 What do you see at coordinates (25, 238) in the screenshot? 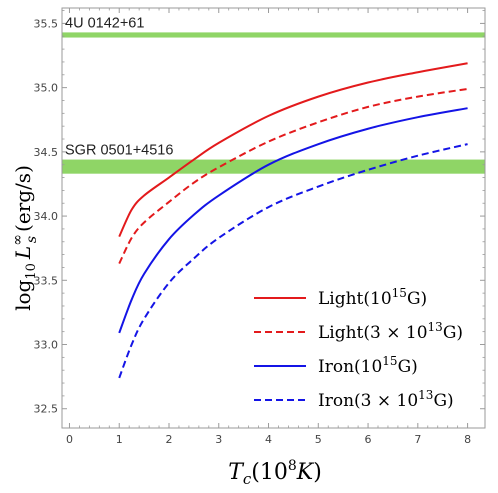
I see `y-axis-title: log10L∞s(erg/s)` at bounding box center [25, 238].